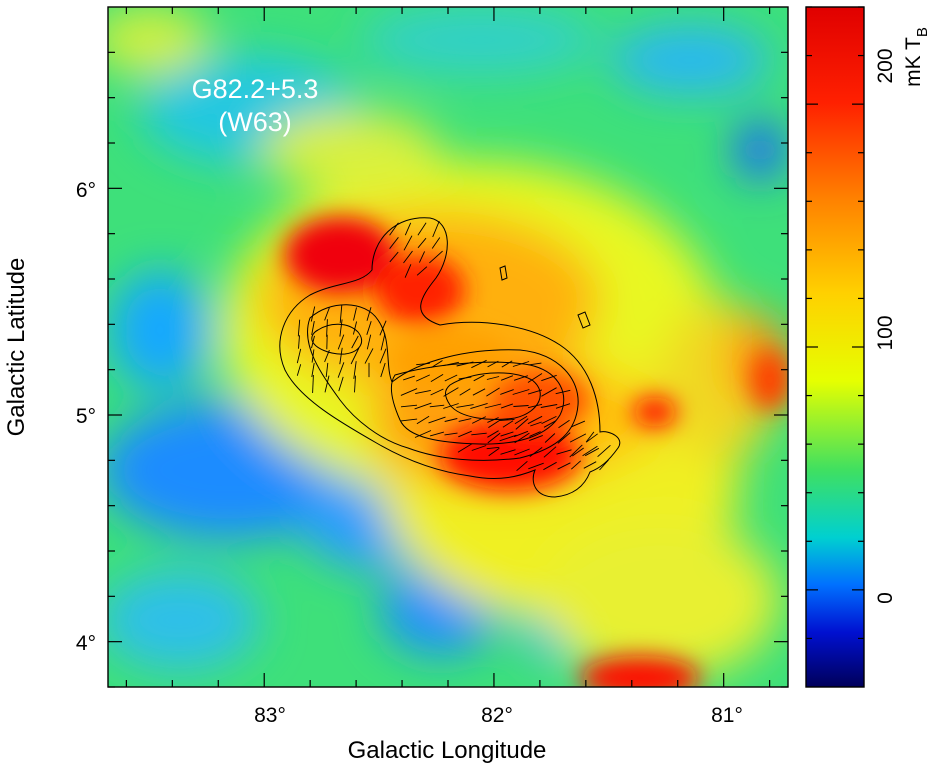 This screenshot has height=772, width=932. Describe the element at coordinates (255, 122) in the screenshot. I see `object-alias: (W63)` at that location.